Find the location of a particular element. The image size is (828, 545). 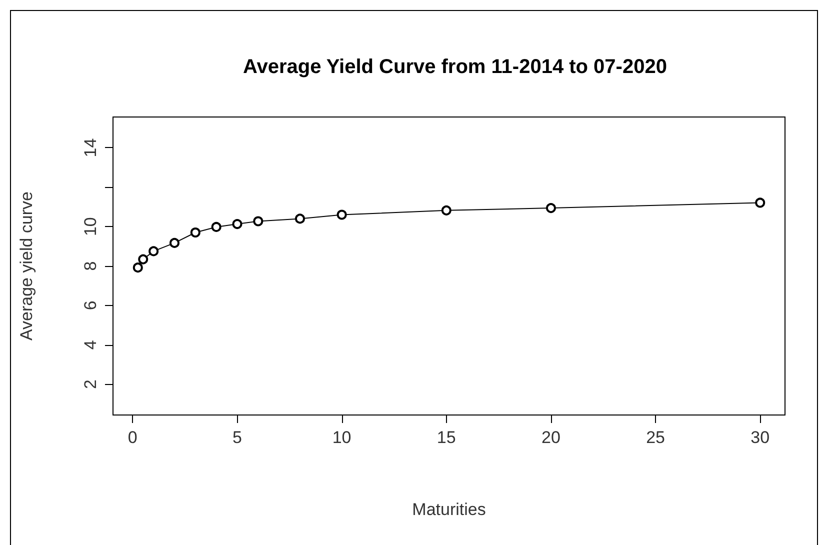

y-tick-label: 4 is located at coordinates (90, 345).